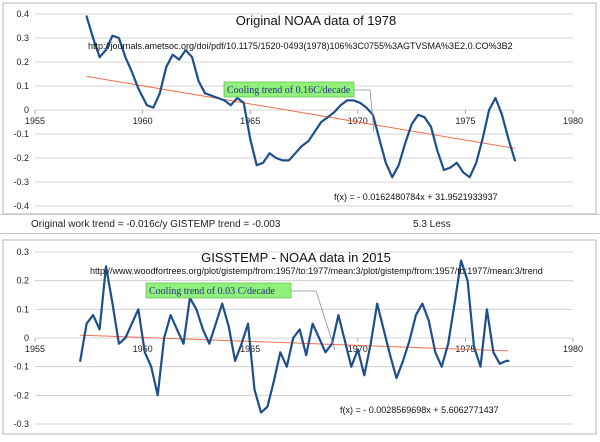  What do you see at coordinates (143, 349) in the screenshot?
I see `bottom-x-tick-label: 1960` at bounding box center [143, 349].